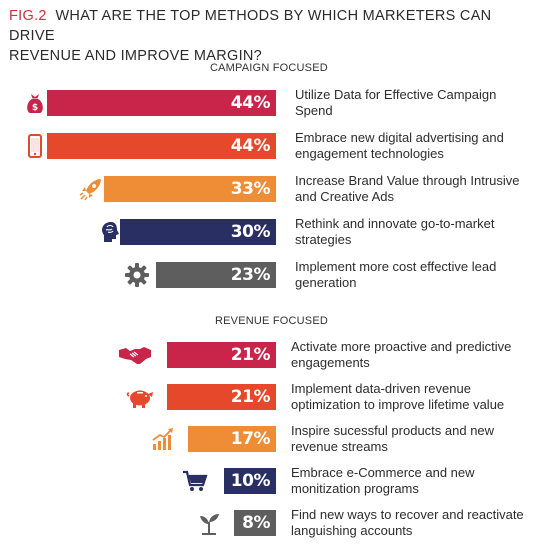 The image size is (542, 550). Describe the element at coordinates (137, 275) in the screenshot. I see `gear-icon` at that location.